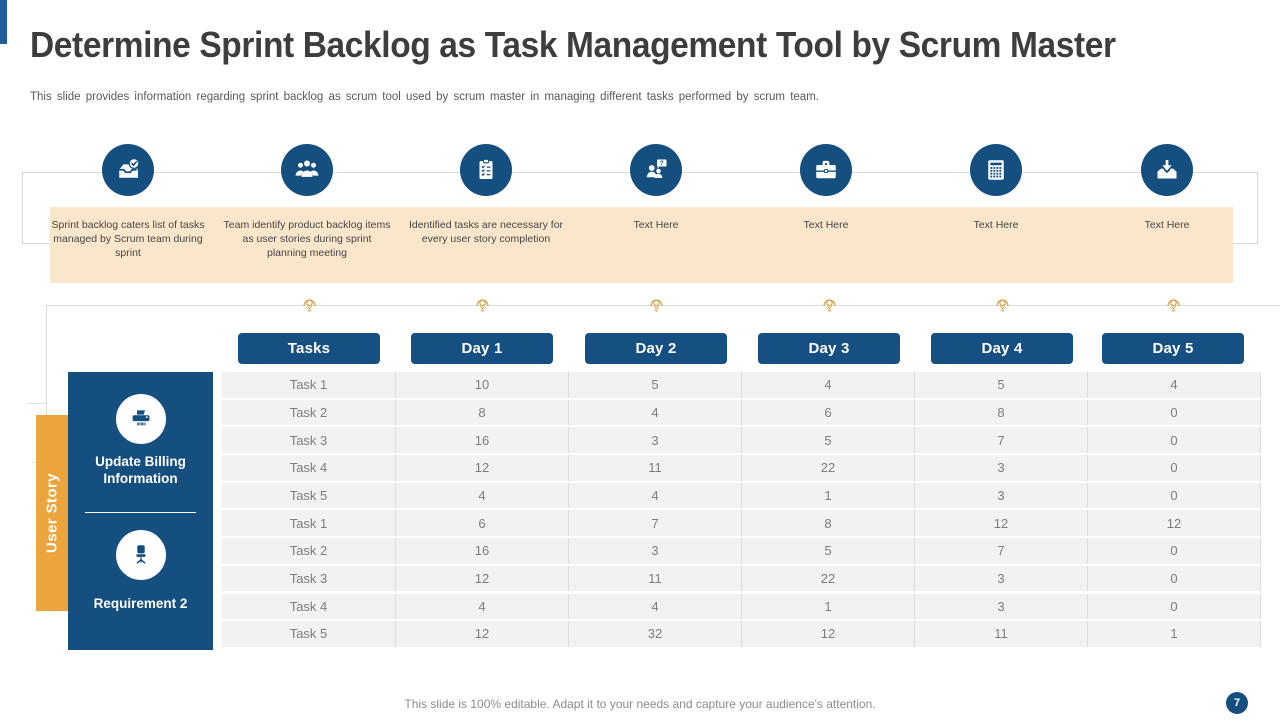 This screenshot has width=1280, height=720. What do you see at coordinates (140, 512) in the screenshot?
I see `panel-divider` at bounding box center [140, 512].